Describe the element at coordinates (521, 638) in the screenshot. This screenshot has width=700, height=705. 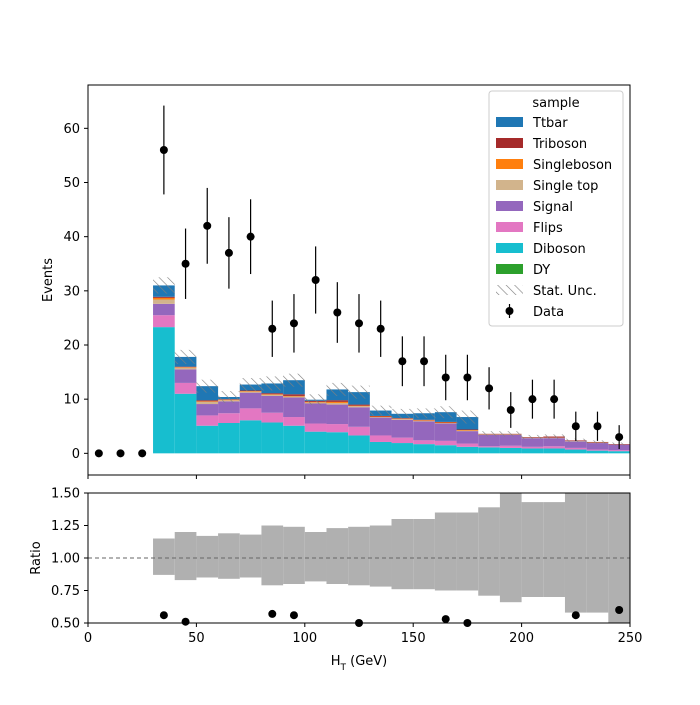
I see `x-tick-label: 200` at that location.